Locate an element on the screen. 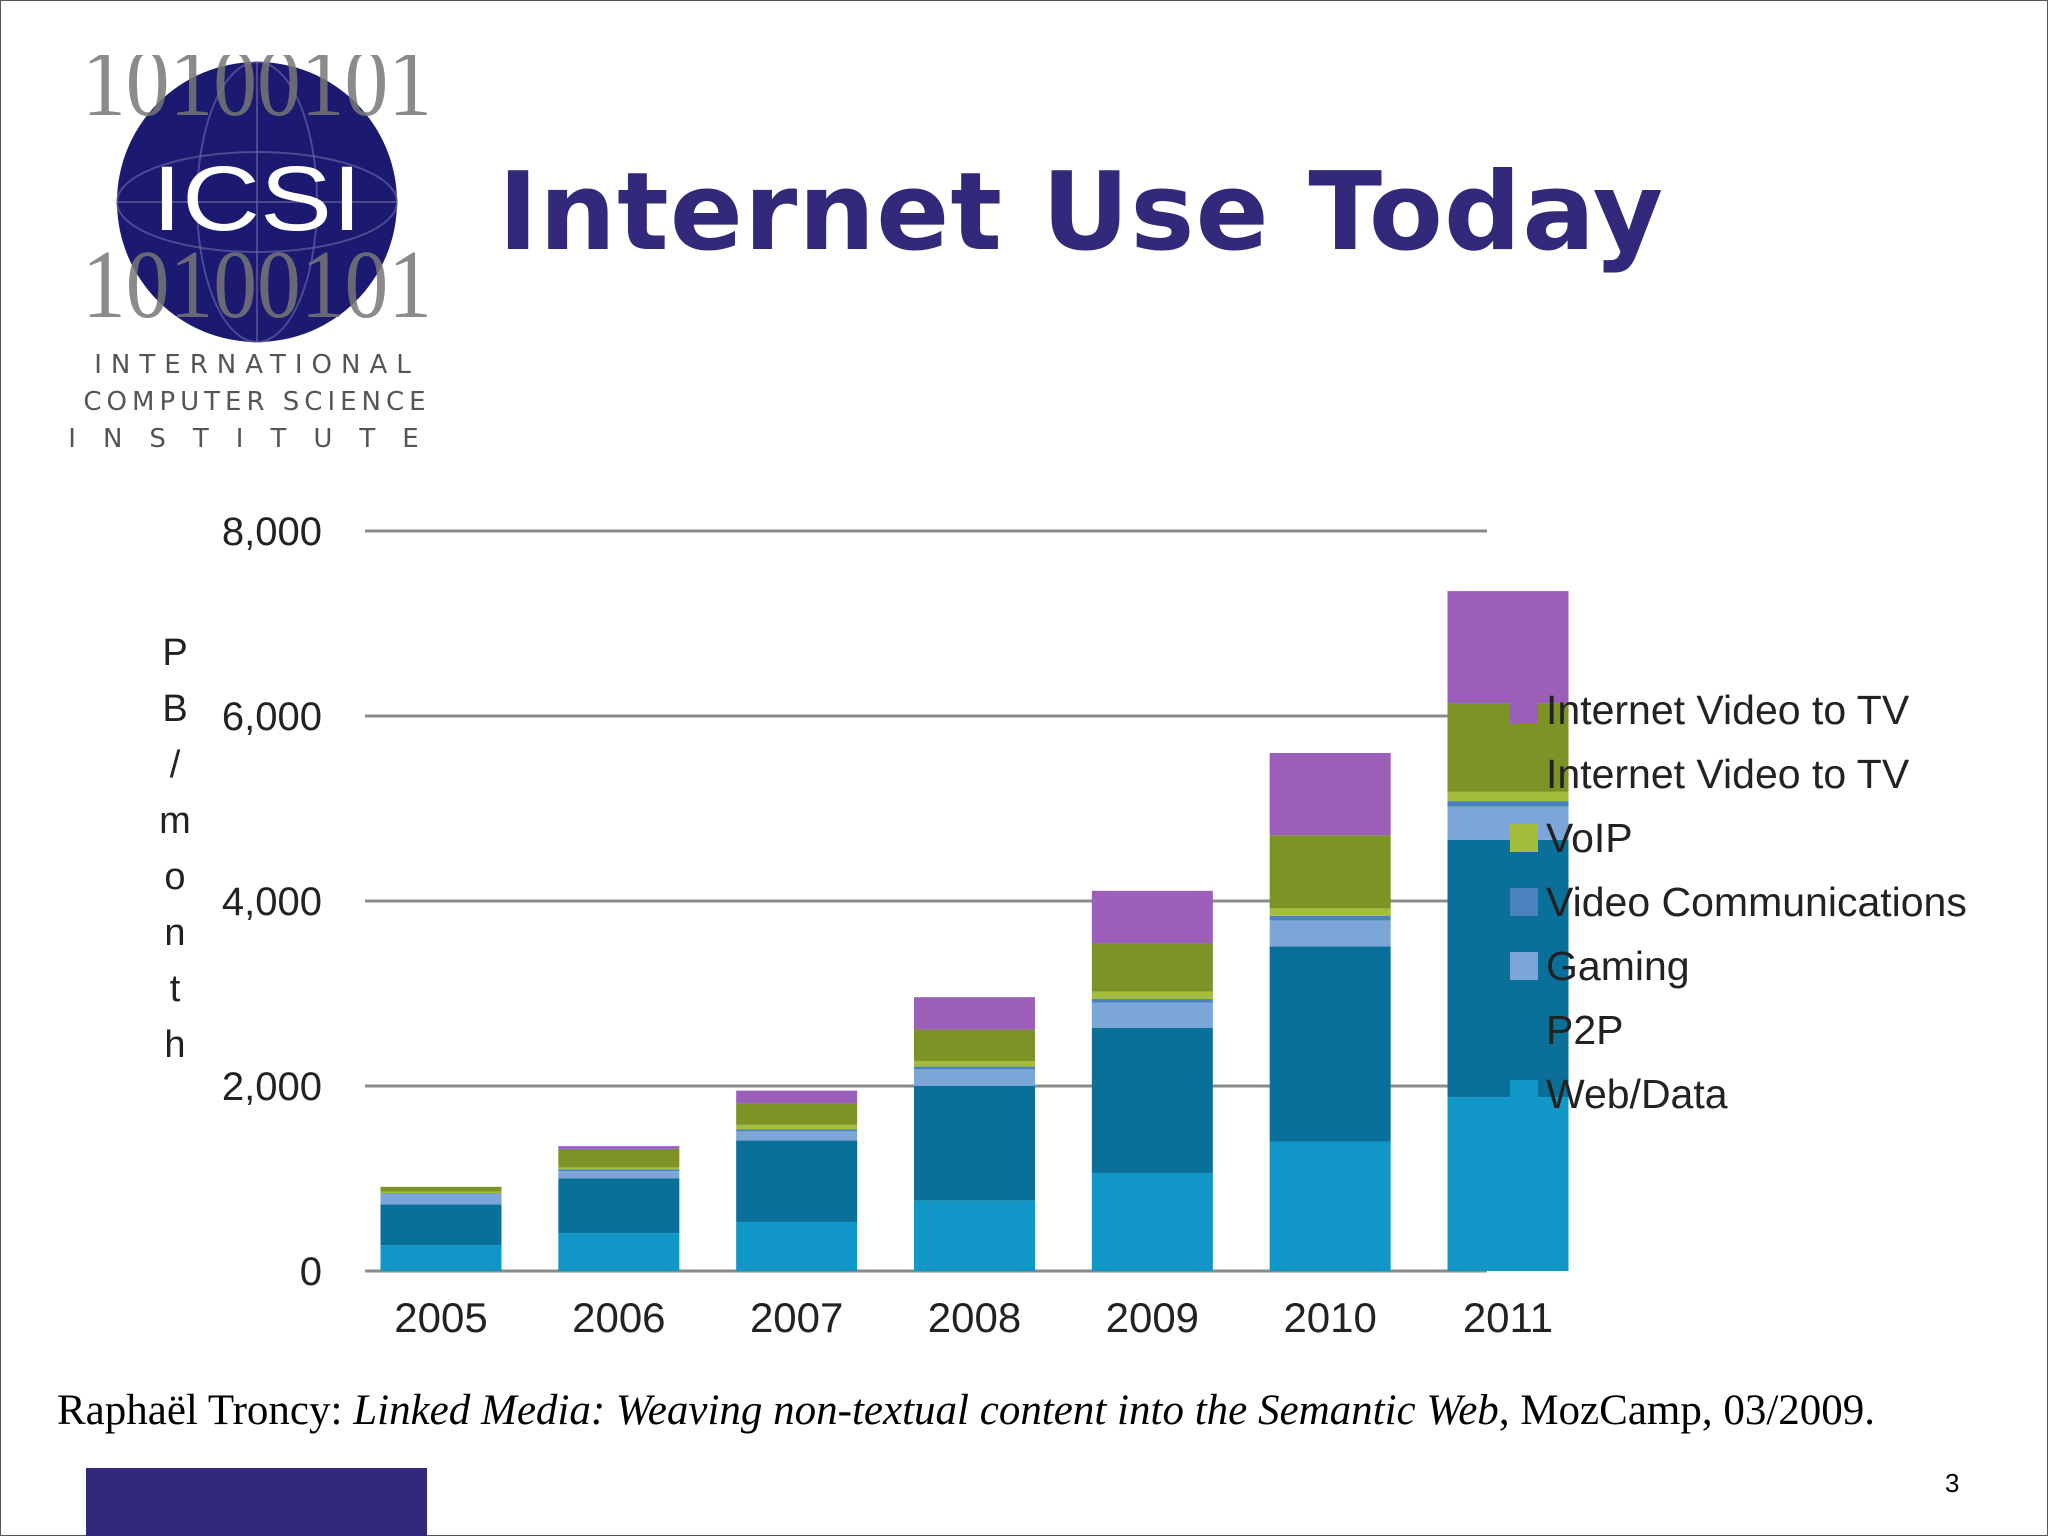 This screenshot has width=2048, height=1536. slide-title: Internet Use Today is located at coordinates (1081, 212).